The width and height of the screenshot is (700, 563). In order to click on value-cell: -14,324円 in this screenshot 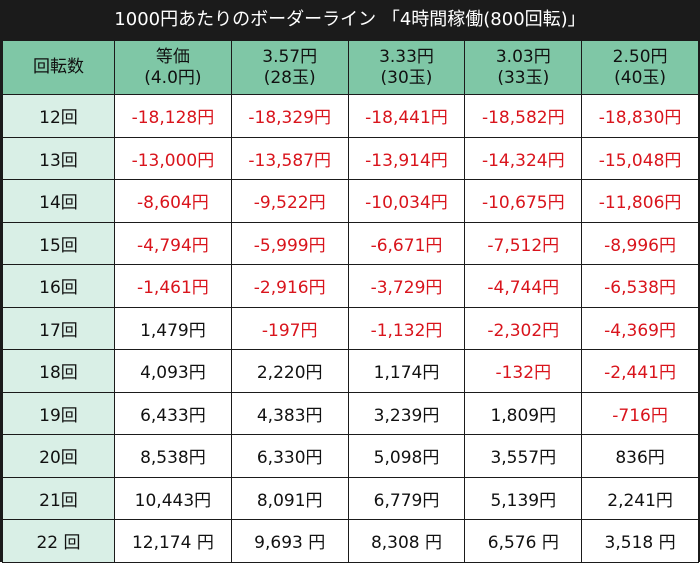, I will do `click(523, 158)`.